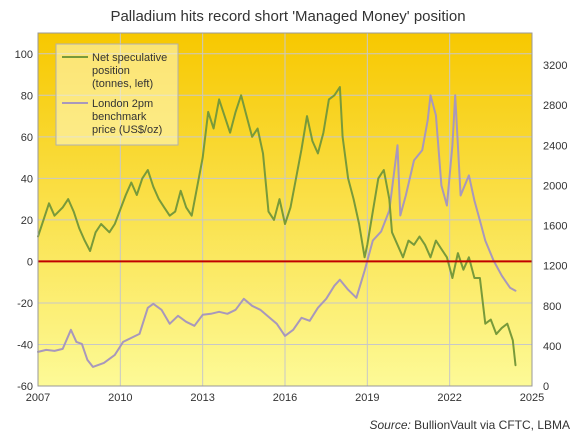 The height and width of the screenshot is (435, 577). I want to click on y-left-tick-label: -20, so click(25, 304).